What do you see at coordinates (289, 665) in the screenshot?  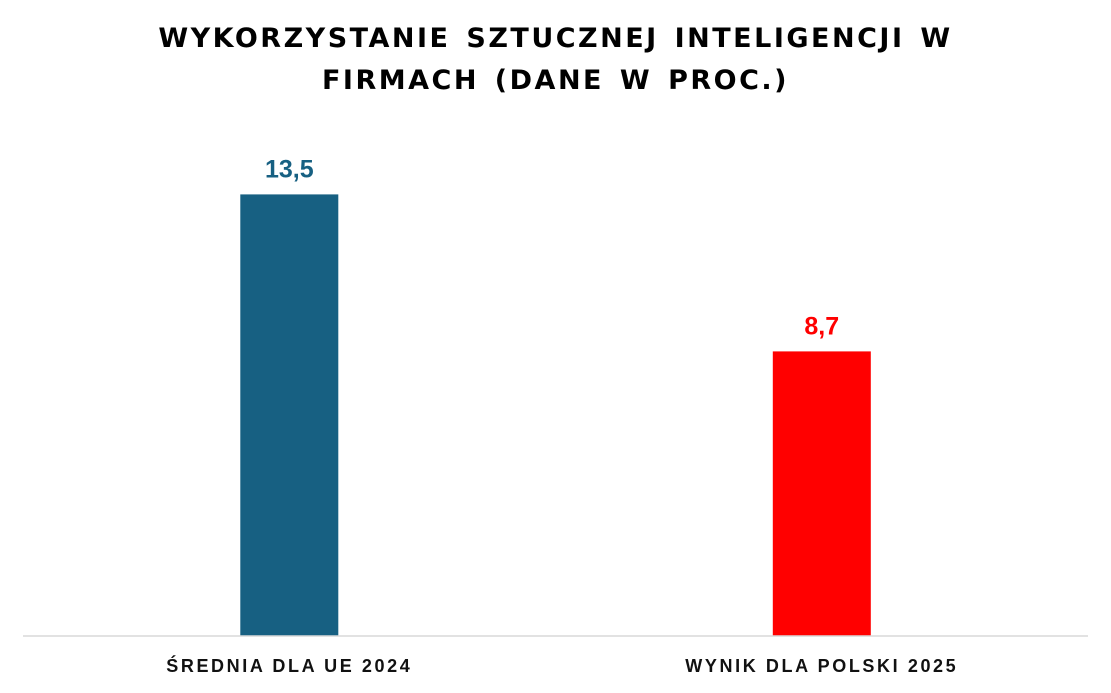 I see `category-label-1: ŚREDNIA DLA UE 2024` at bounding box center [289, 665].